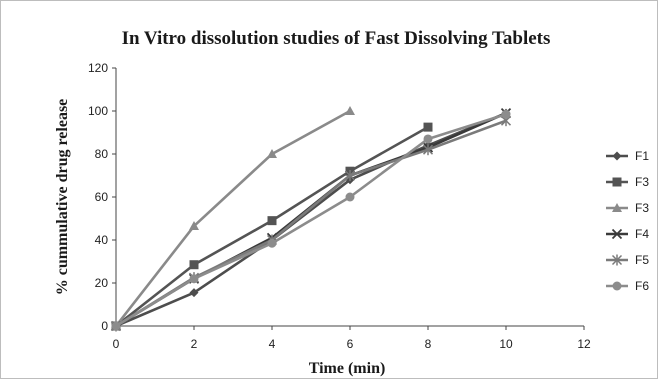 This screenshot has height=380, width=658. I want to click on y-tick-label: 0, so click(104, 326).